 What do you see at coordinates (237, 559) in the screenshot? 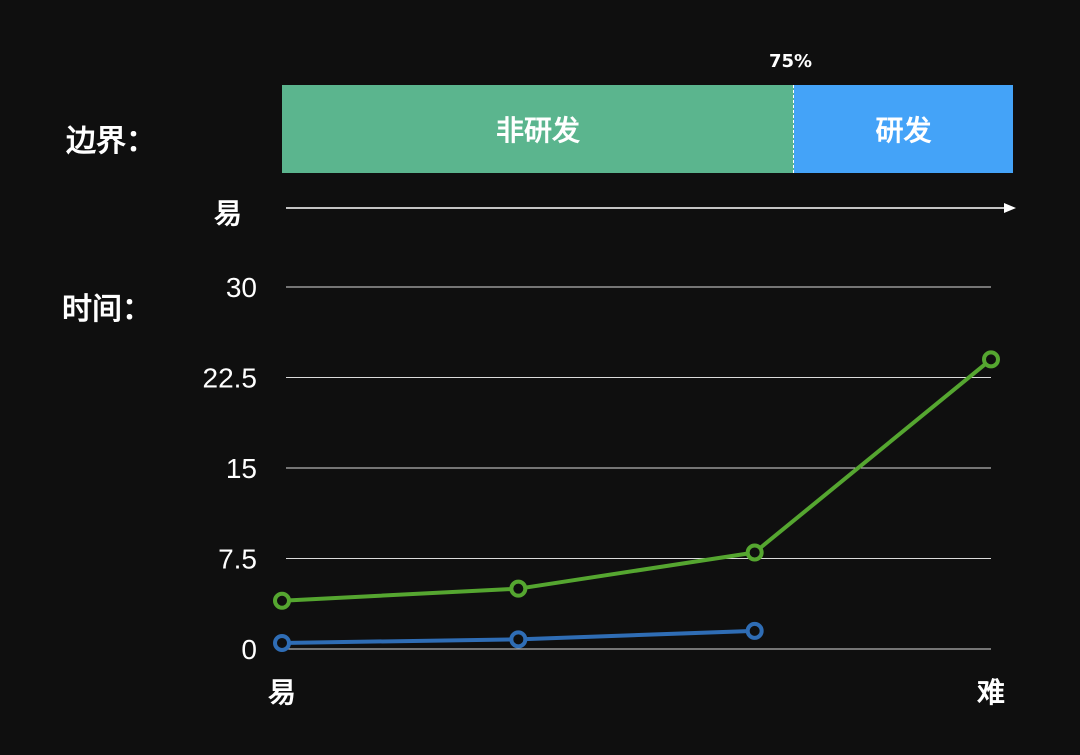
I see `y-tick-label: 7.5` at bounding box center [237, 559].